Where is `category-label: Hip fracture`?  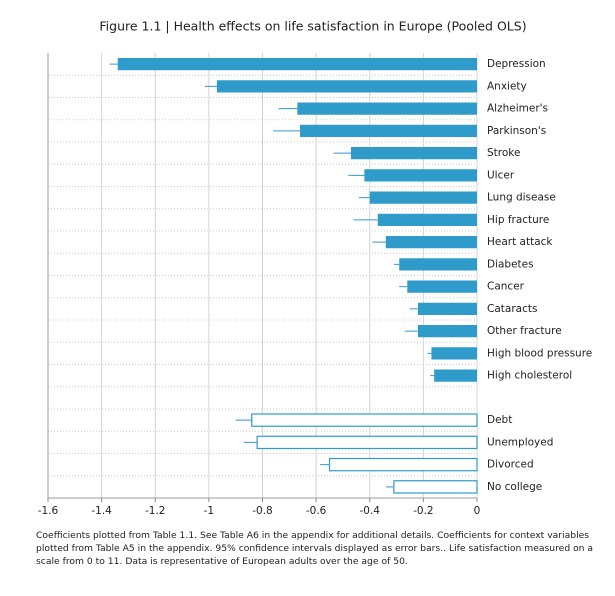
category-label: Hip fracture is located at coordinates (518, 220).